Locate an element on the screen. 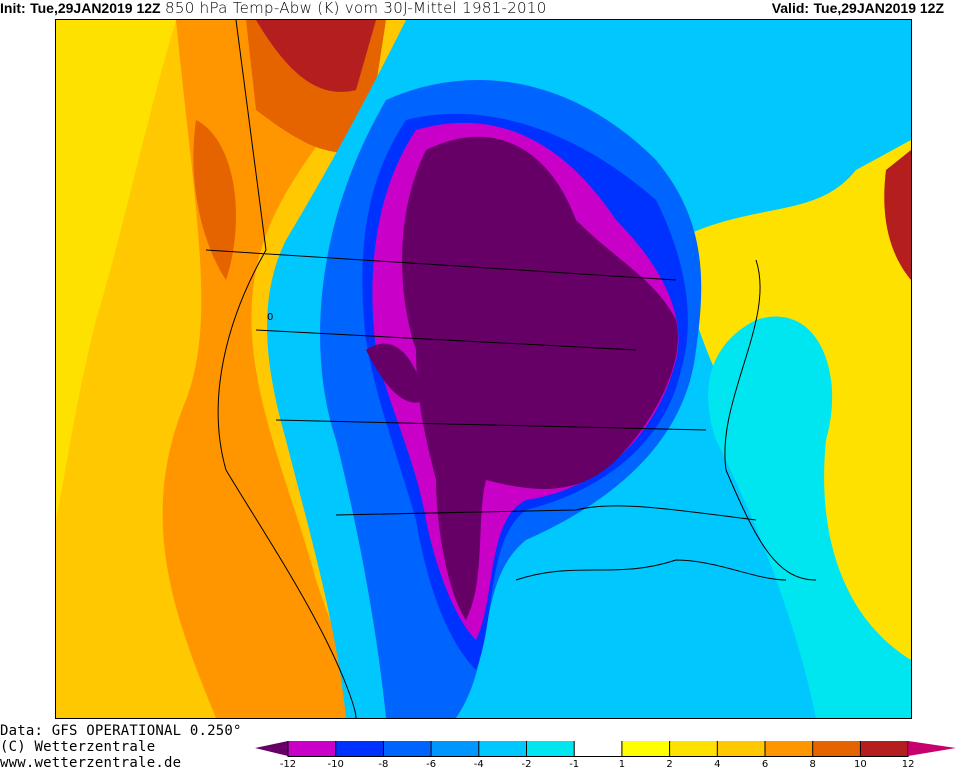  legend-tick-label: -1 is located at coordinates (574, 764).